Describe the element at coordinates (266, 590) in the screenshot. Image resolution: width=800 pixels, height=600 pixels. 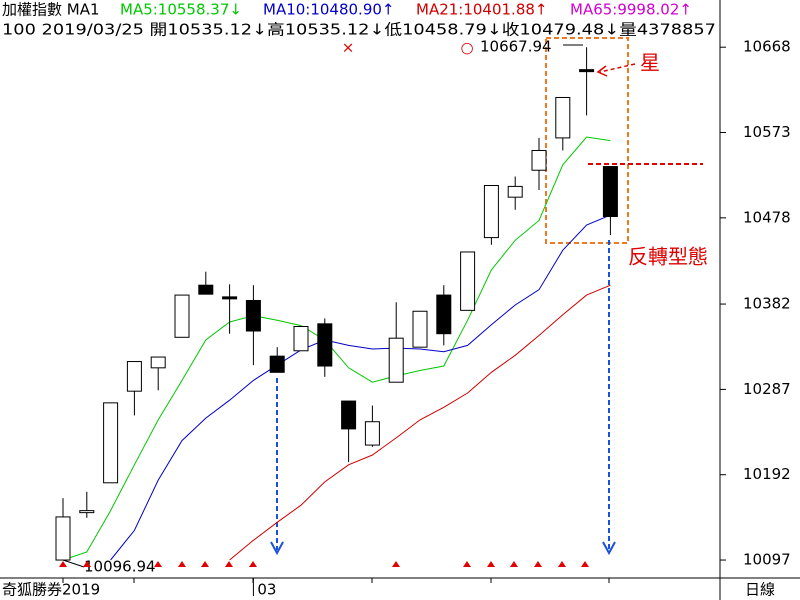
I see `x-tick-label: 03` at that location.